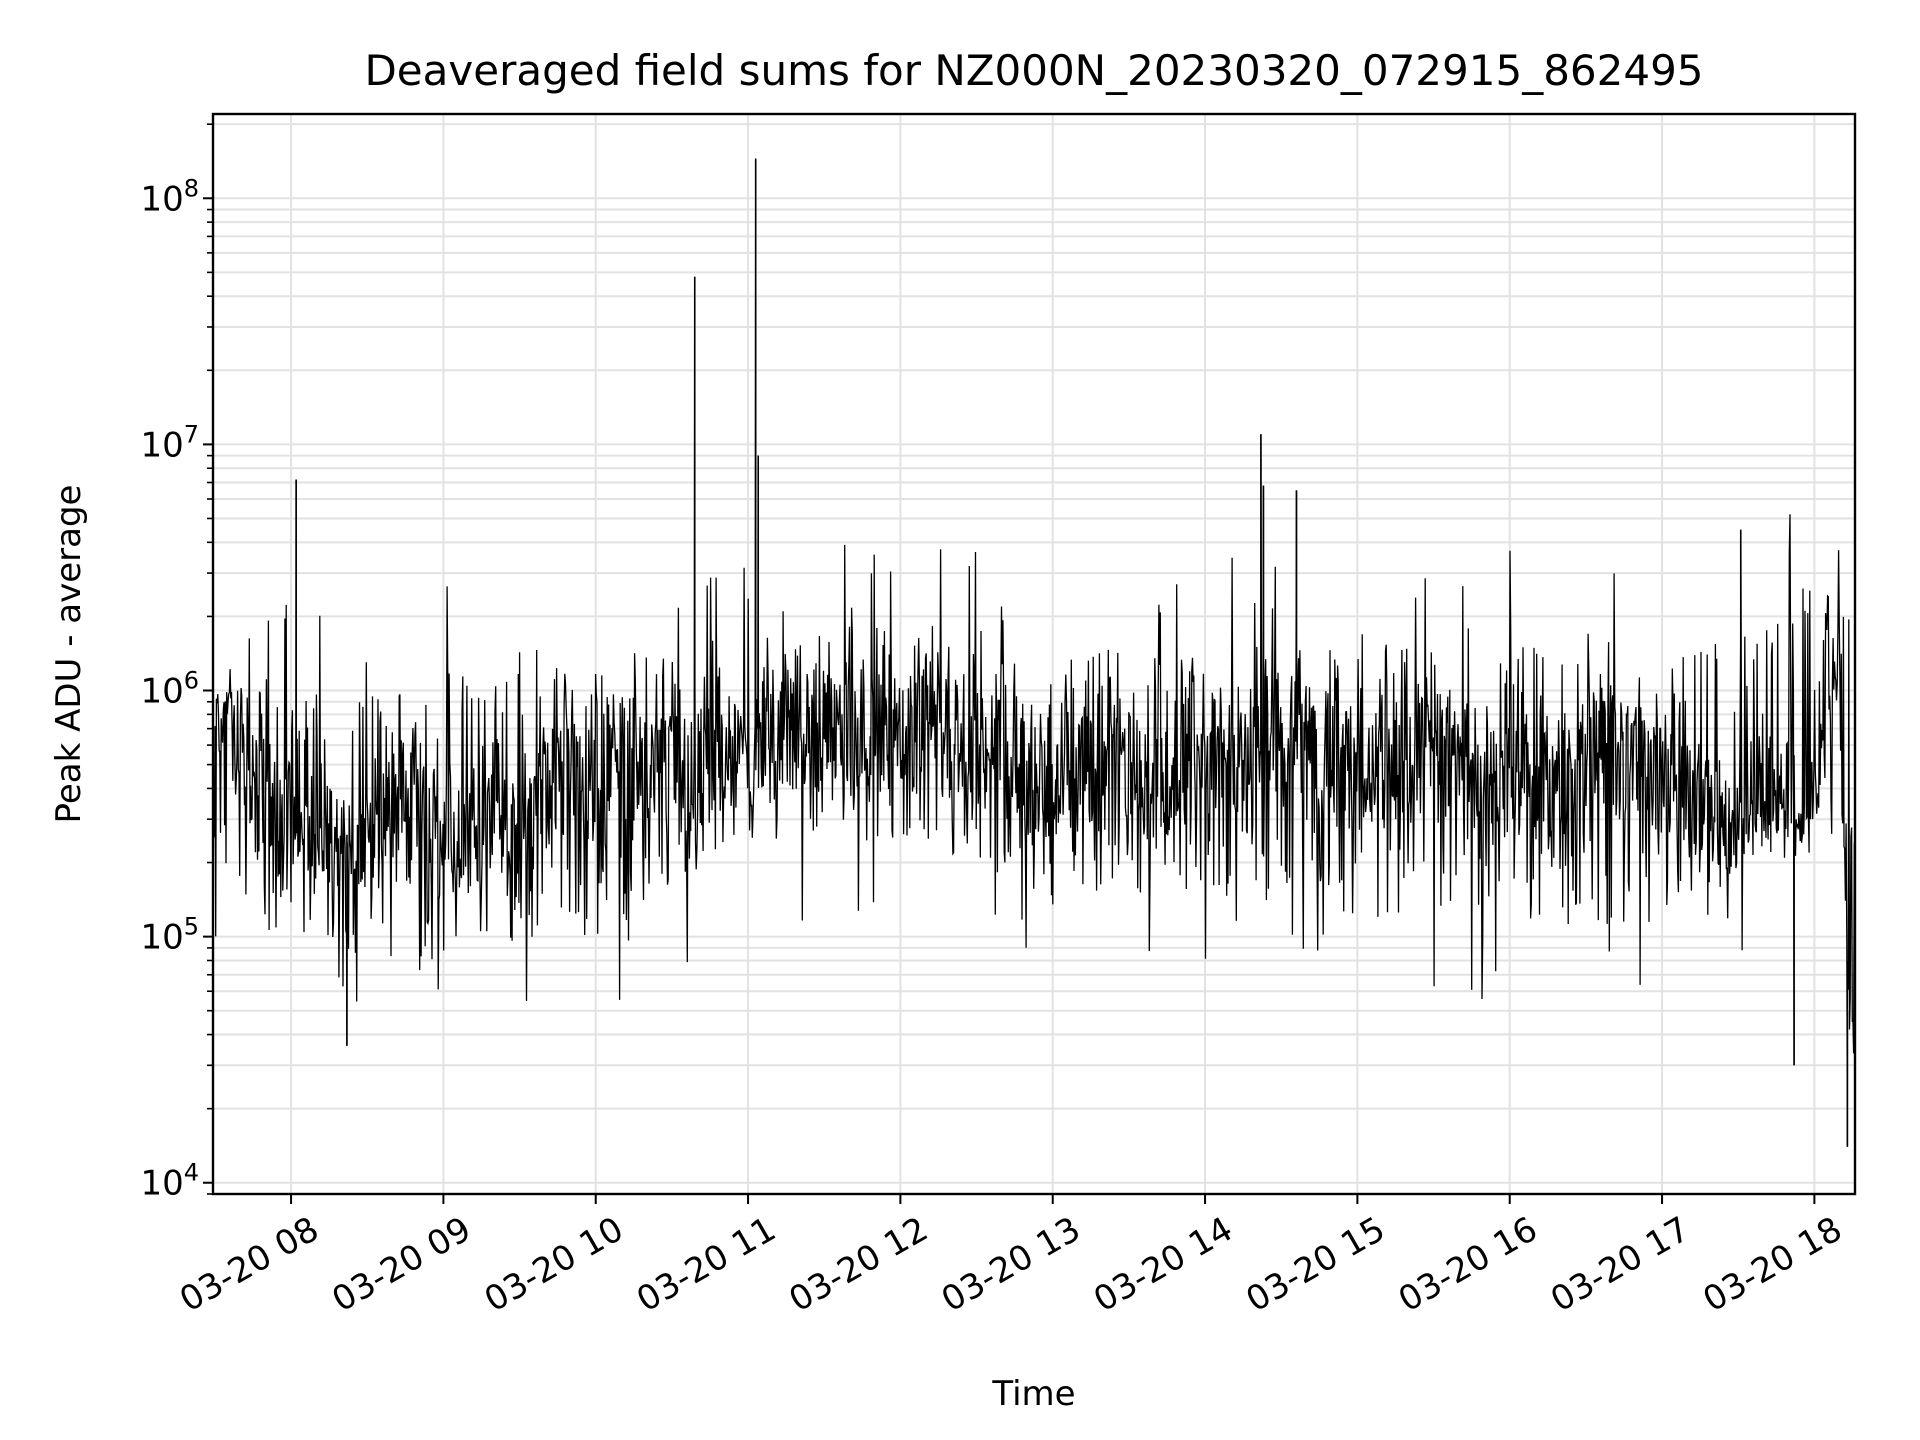  What do you see at coordinates (69, 654) in the screenshot?
I see `y-axis-label: Peak ADU - average` at bounding box center [69, 654].